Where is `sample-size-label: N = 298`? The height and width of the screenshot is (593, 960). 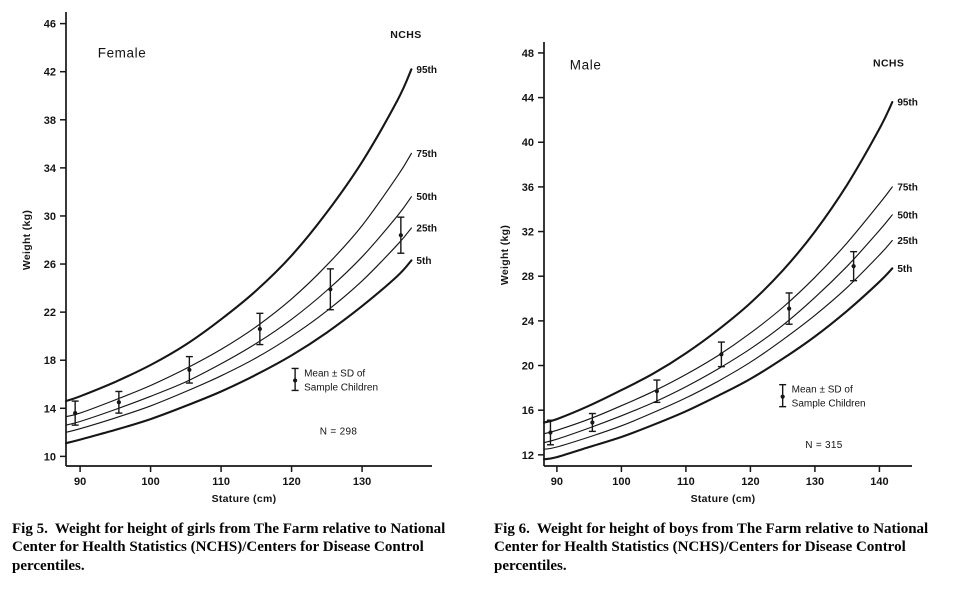 sample-size-label: N = 298 is located at coordinates (339, 432).